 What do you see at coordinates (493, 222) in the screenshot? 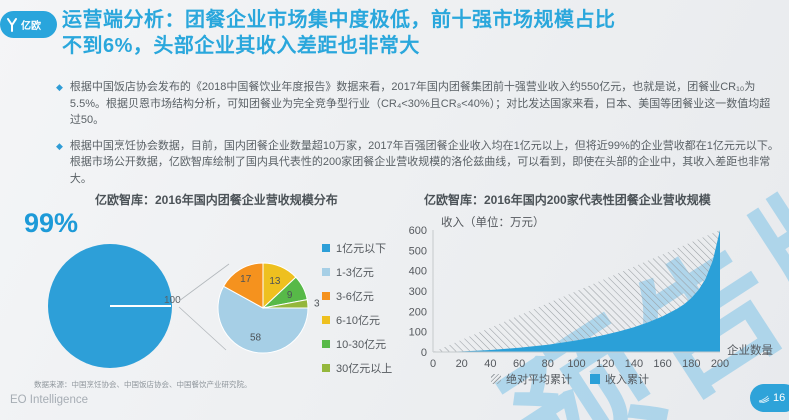
I see `y-axis-title: 收入（单位：万元）` at bounding box center [493, 222].